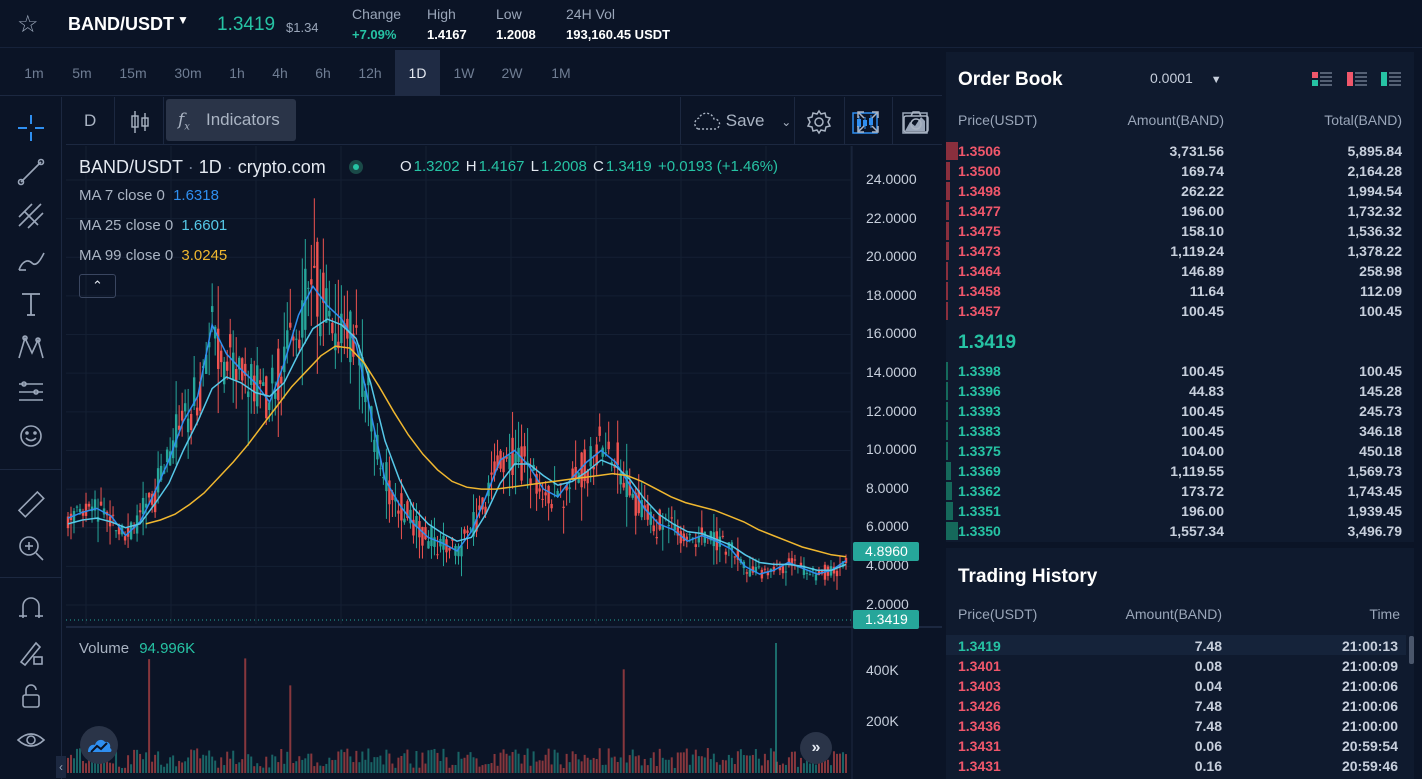  Describe the element at coordinates (1180, 371) in the screenshot. I see `order-book-row: 1.3398 100.45 100.45` at that location.